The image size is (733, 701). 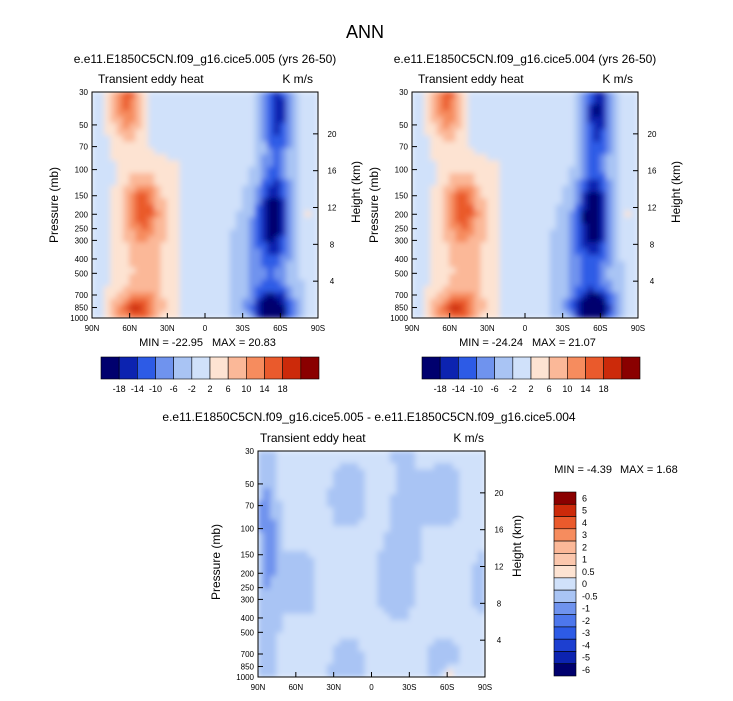 What do you see at coordinates (402, 196) in the screenshot?
I see `pressure-tick-label: 150` at bounding box center [402, 196].